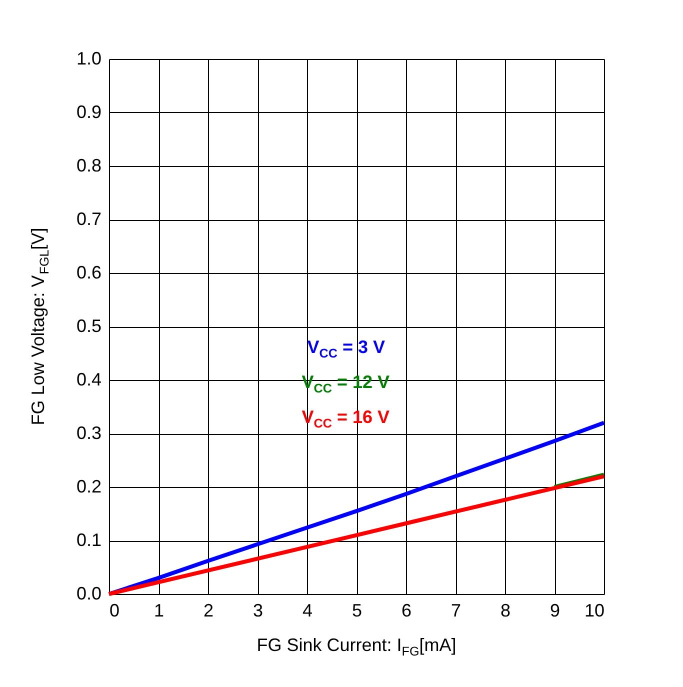 This screenshot has height=687, width=683. Describe the element at coordinates (89, 219) in the screenshot. I see `y-tick-label: 0.7` at that location.